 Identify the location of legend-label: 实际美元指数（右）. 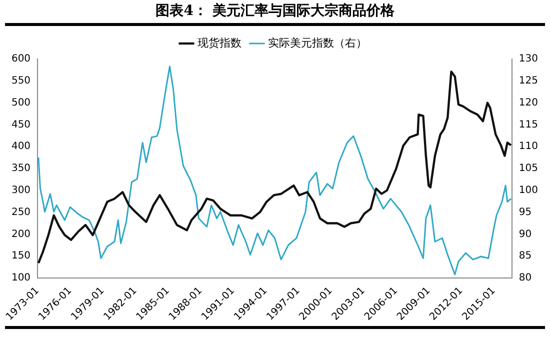
(317, 43).